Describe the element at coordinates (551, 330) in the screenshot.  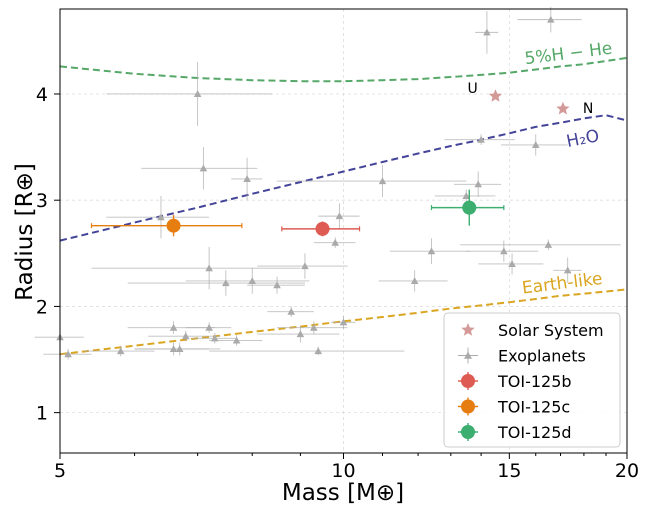
I see `legend-label: Solar System` at that location.